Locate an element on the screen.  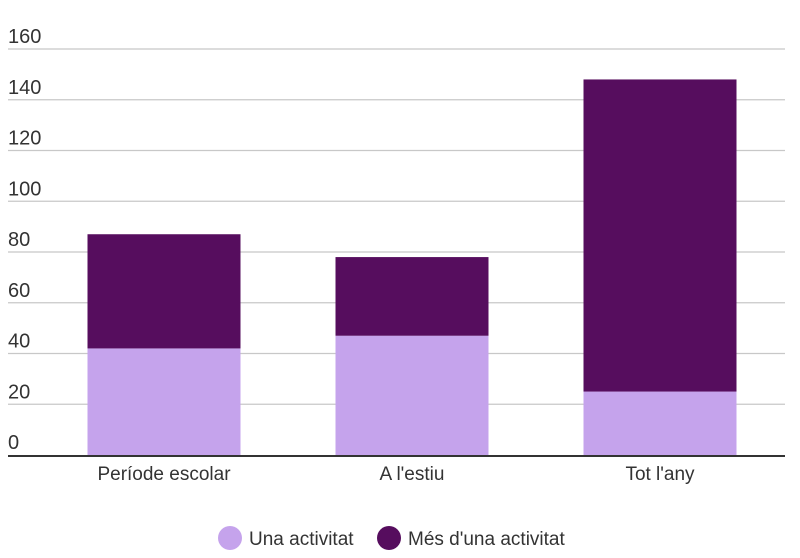
legend-item-2: Més d'una activitat is located at coordinates (471, 538).